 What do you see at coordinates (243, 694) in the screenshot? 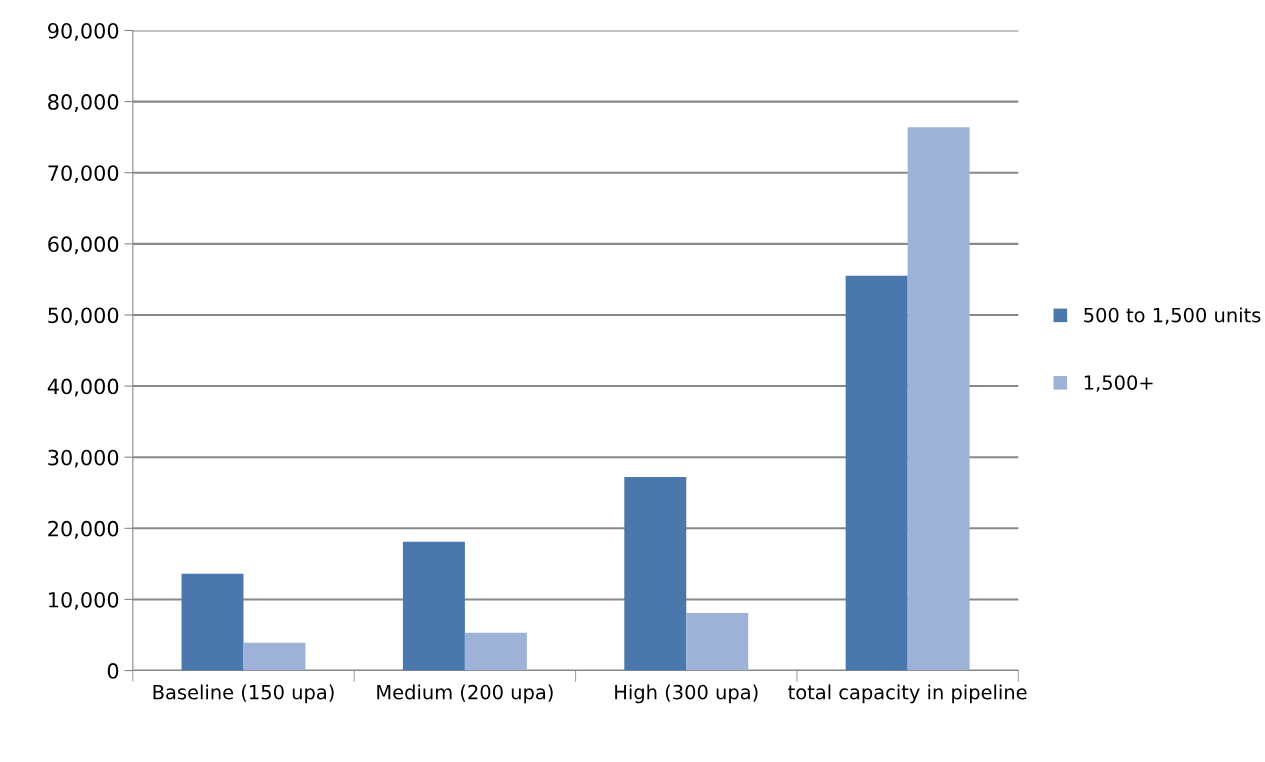
I see `x-tick-label: Baseline (150 upa)` at bounding box center [243, 694].